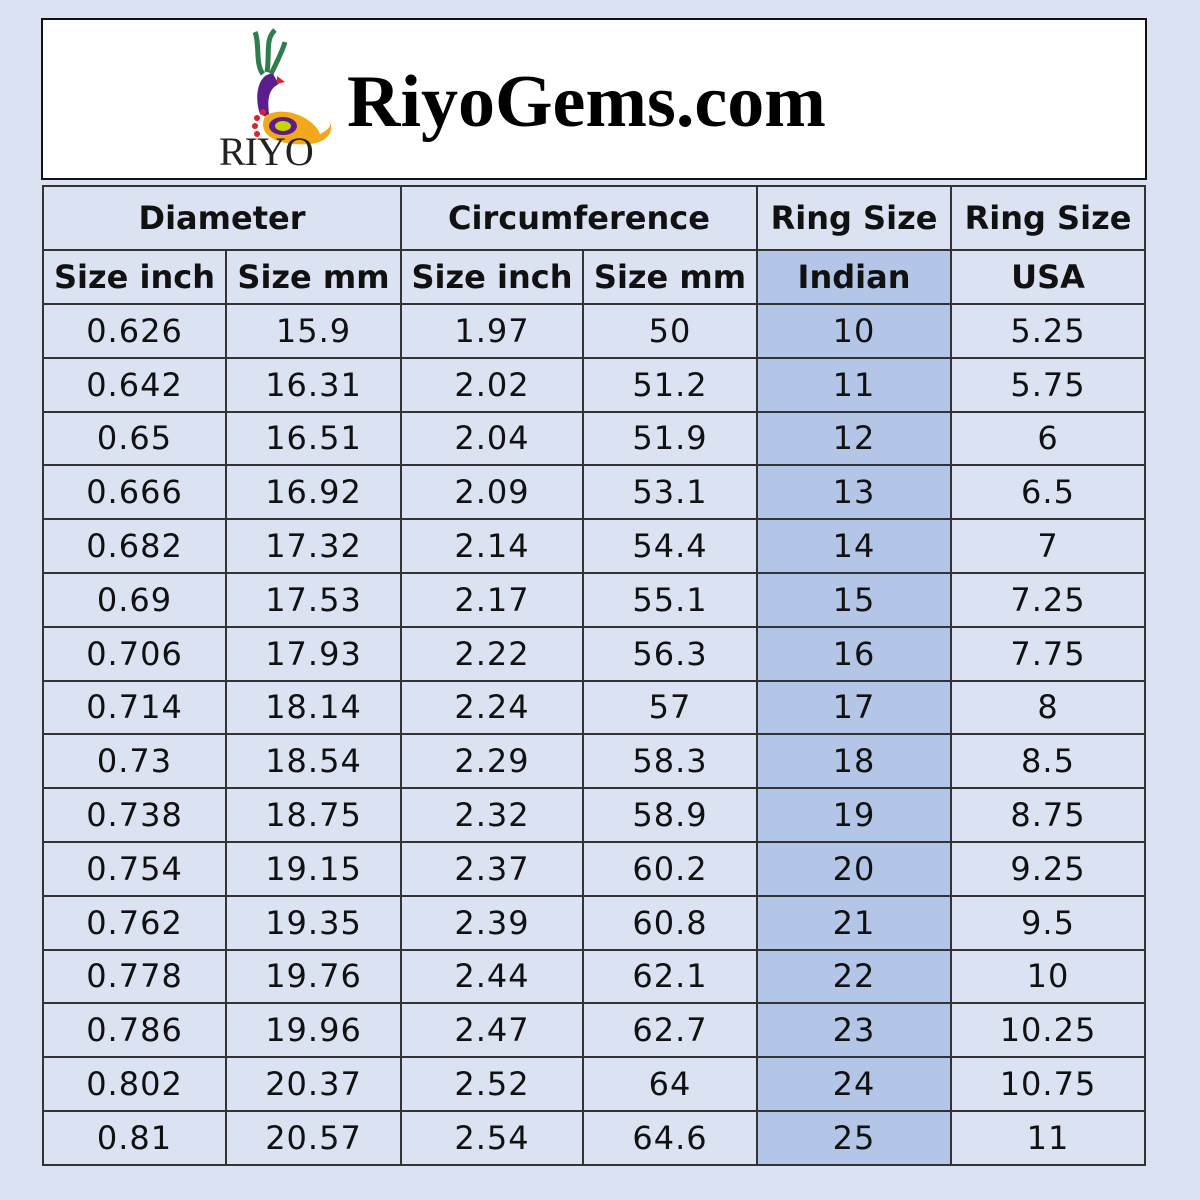 This screenshot has height=1200, width=1200. I want to click on table-cell: 53.1, so click(670, 492).